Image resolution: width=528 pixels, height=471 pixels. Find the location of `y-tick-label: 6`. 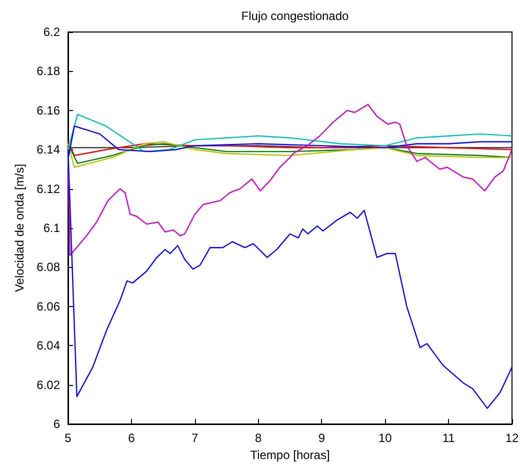

y-tick-label: 6 is located at coordinates (56, 424).